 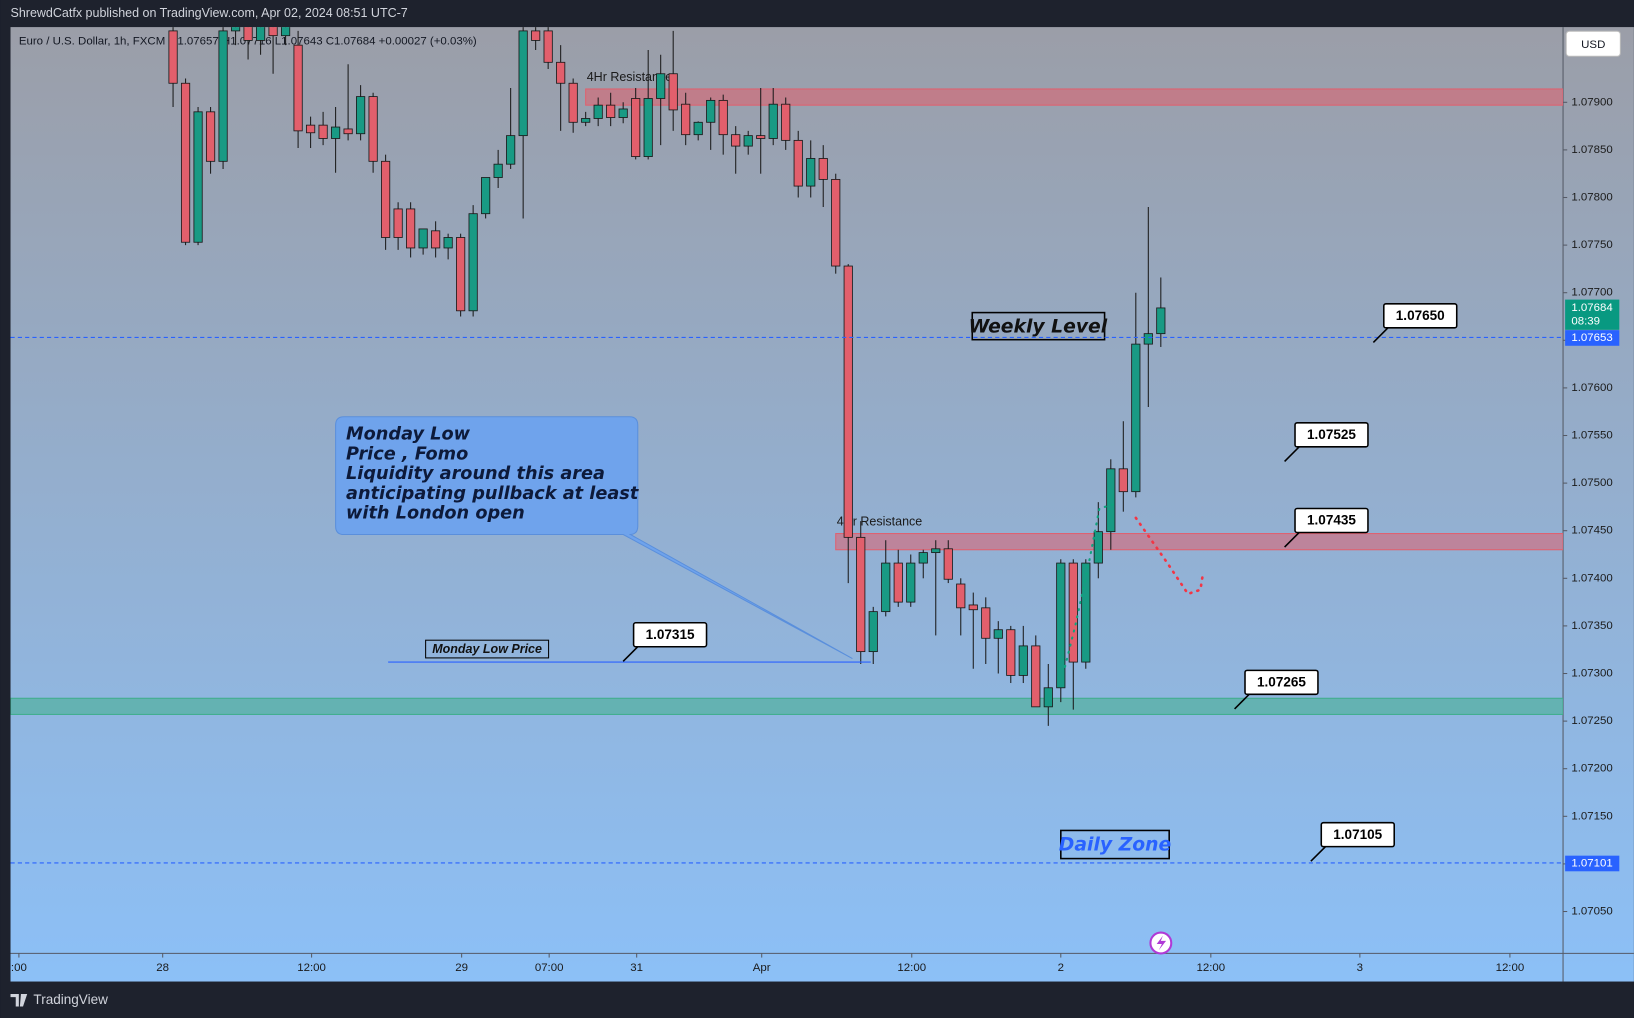 What do you see at coordinates (19, 968) in the screenshot?
I see `x-tick-label: :00` at bounding box center [19, 968].